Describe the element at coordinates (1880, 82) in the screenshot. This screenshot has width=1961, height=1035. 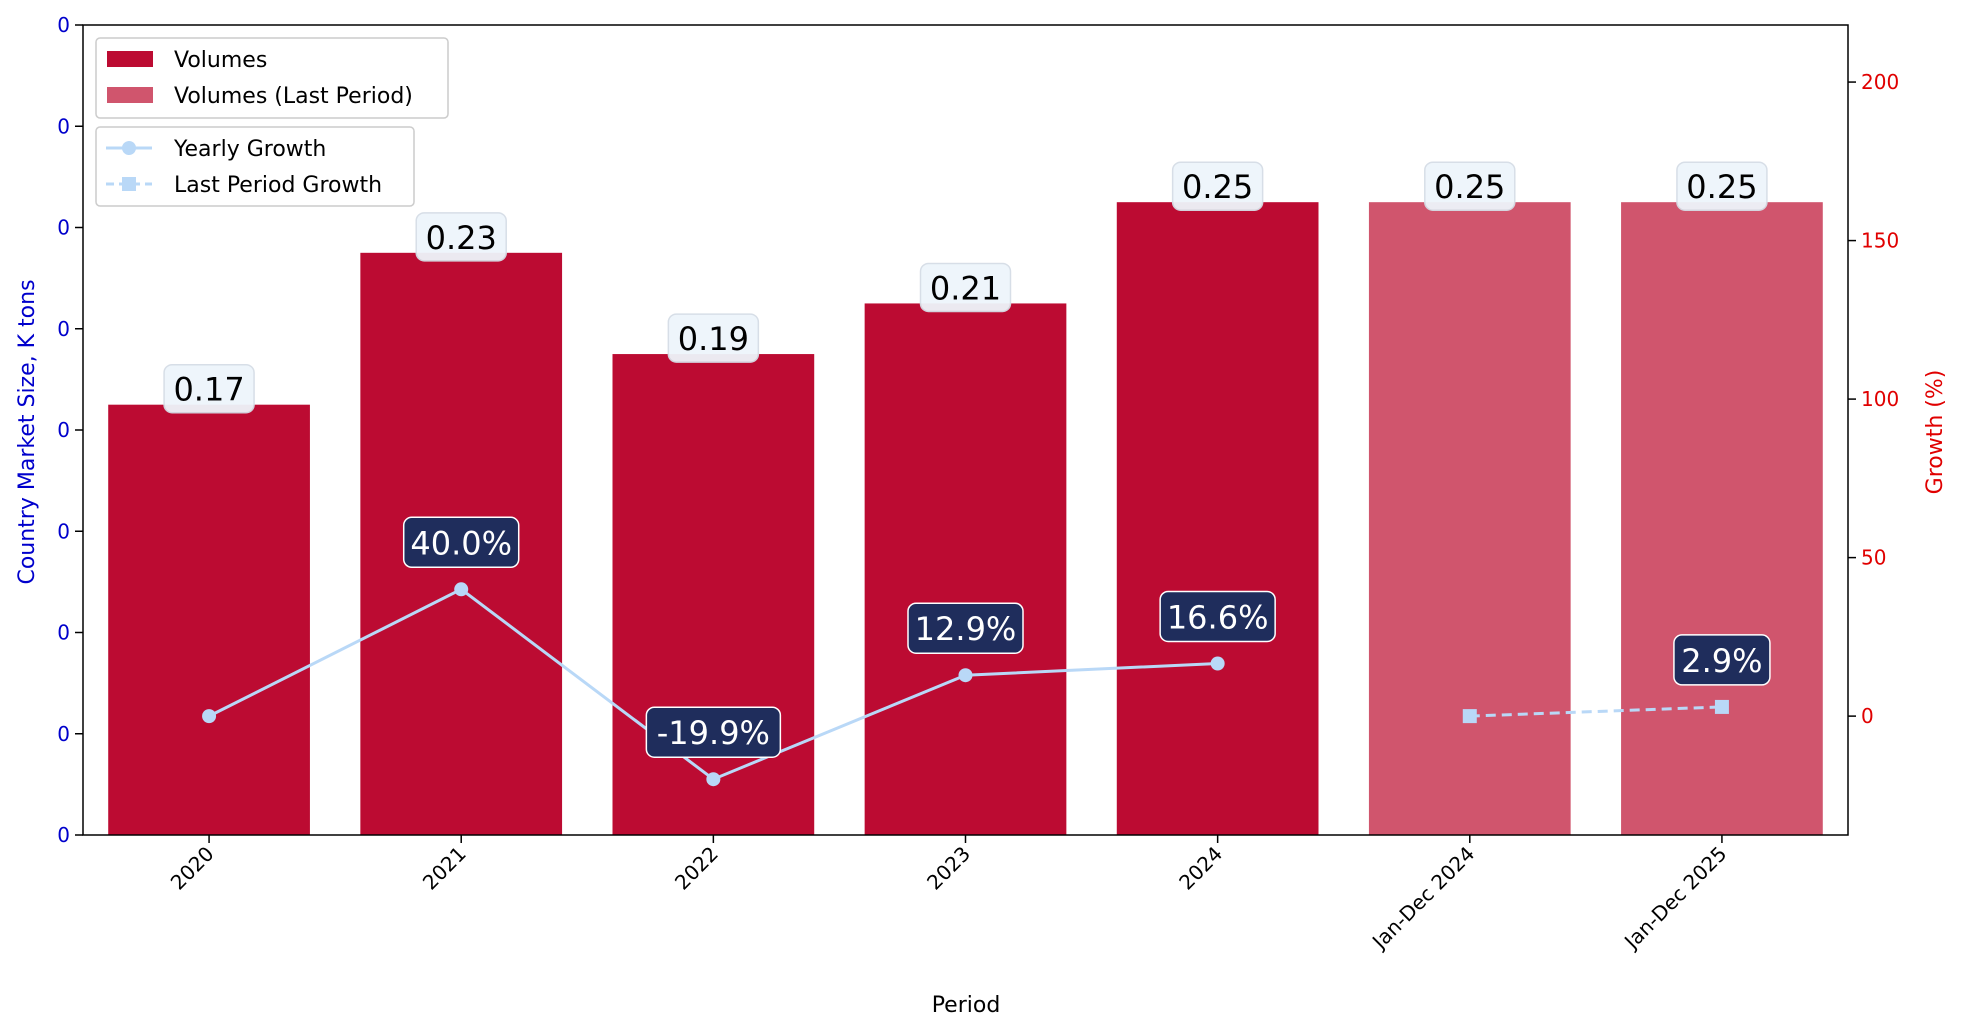
I see `right-tick-label: 200` at that location.